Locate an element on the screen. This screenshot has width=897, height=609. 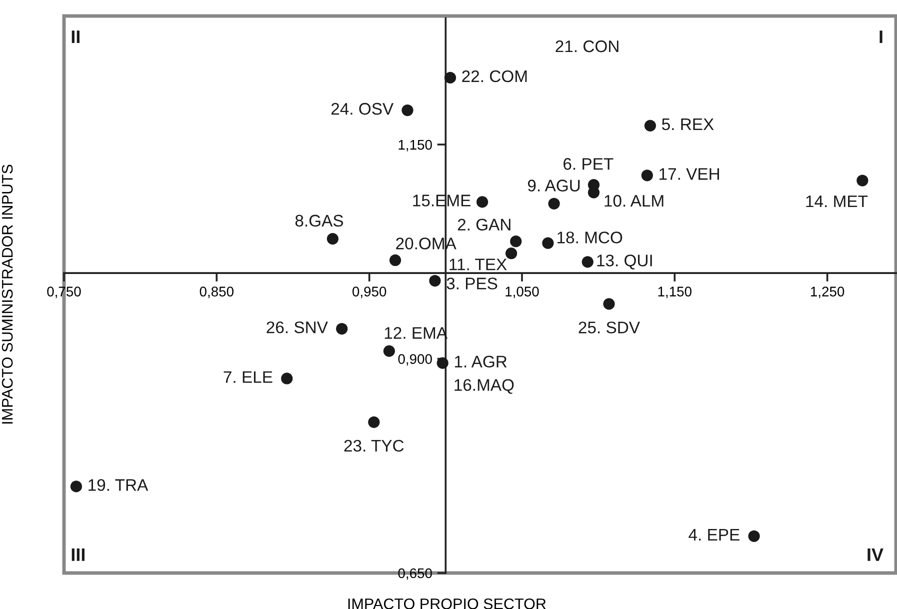
series-label: 2. GAN is located at coordinates (484, 224).